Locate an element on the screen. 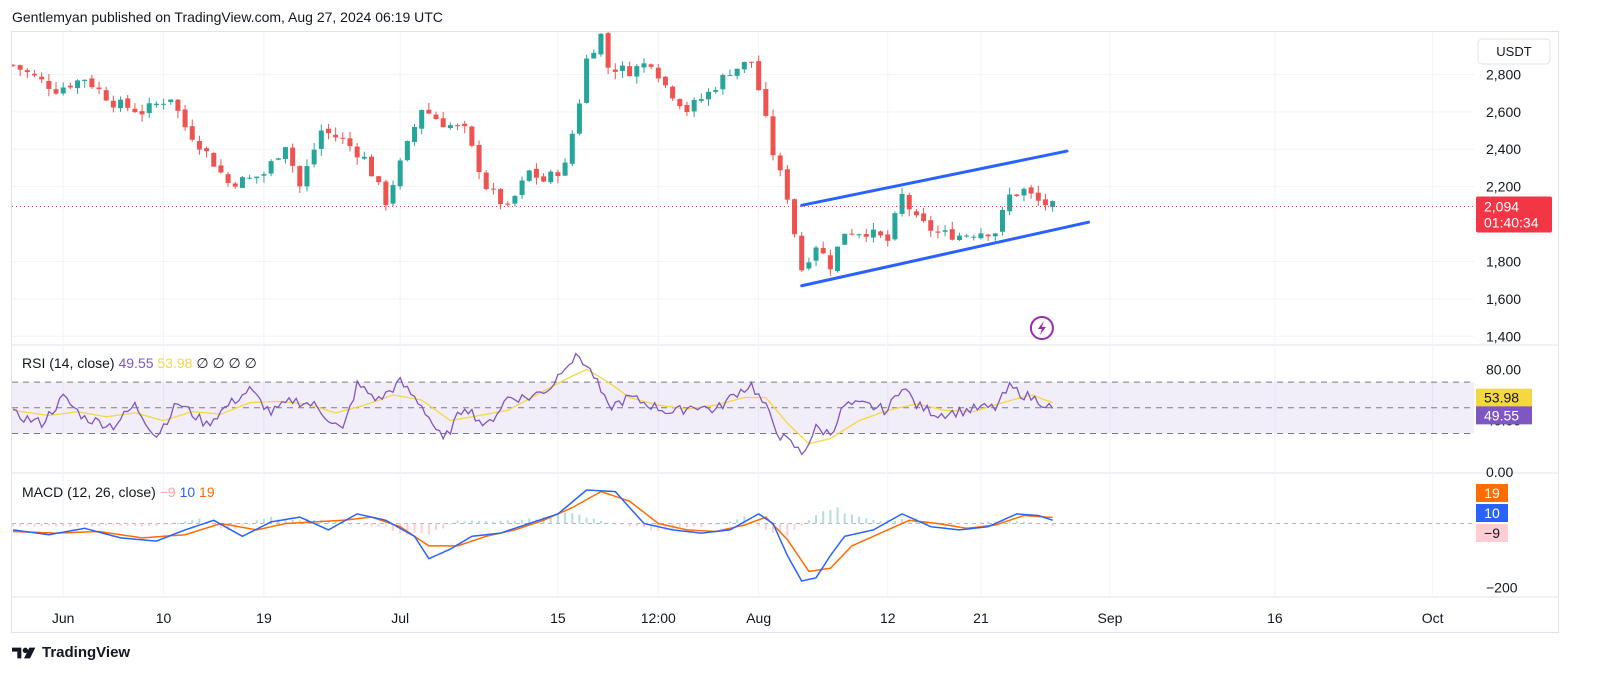 This screenshot has width=1600, height=688. macd-signal-line is located at coordinates (532, 531).